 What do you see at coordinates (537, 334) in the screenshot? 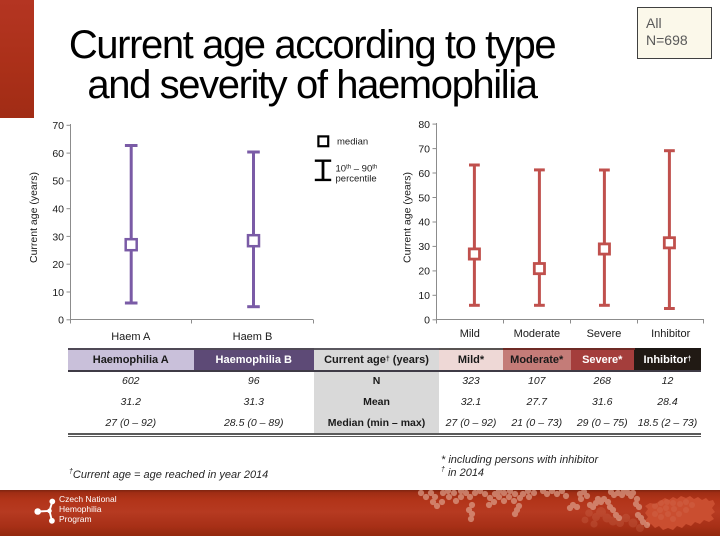
I see `svg-text: Moderate` at bounding box center [537, 334].